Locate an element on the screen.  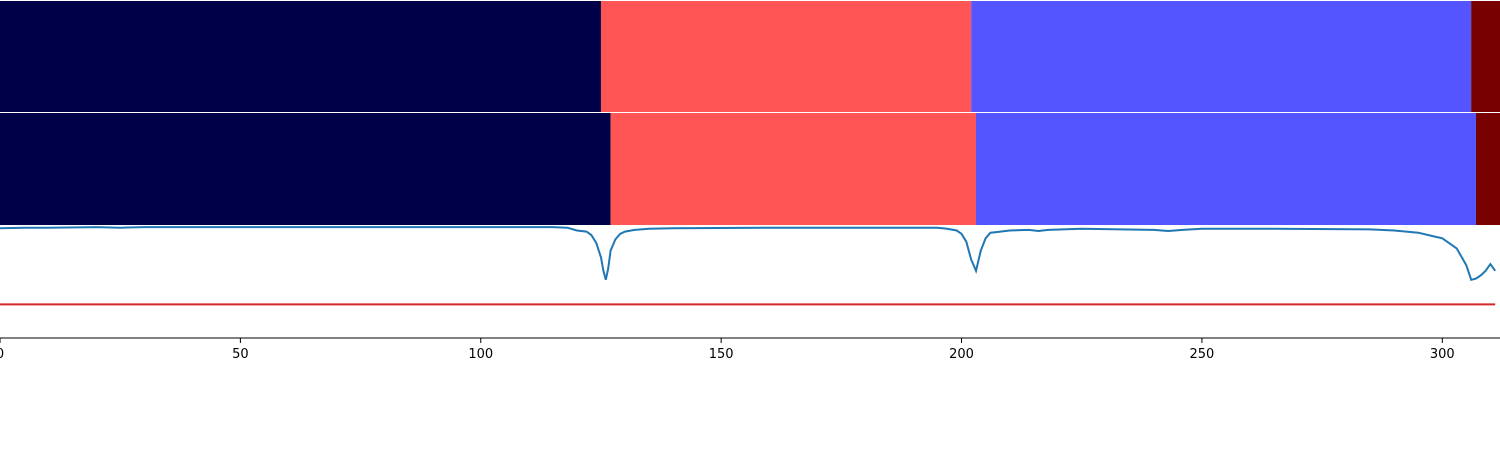
x-axis-ticks: 0 50 100 150 200 250 300 is located at coordinates (727, 350).